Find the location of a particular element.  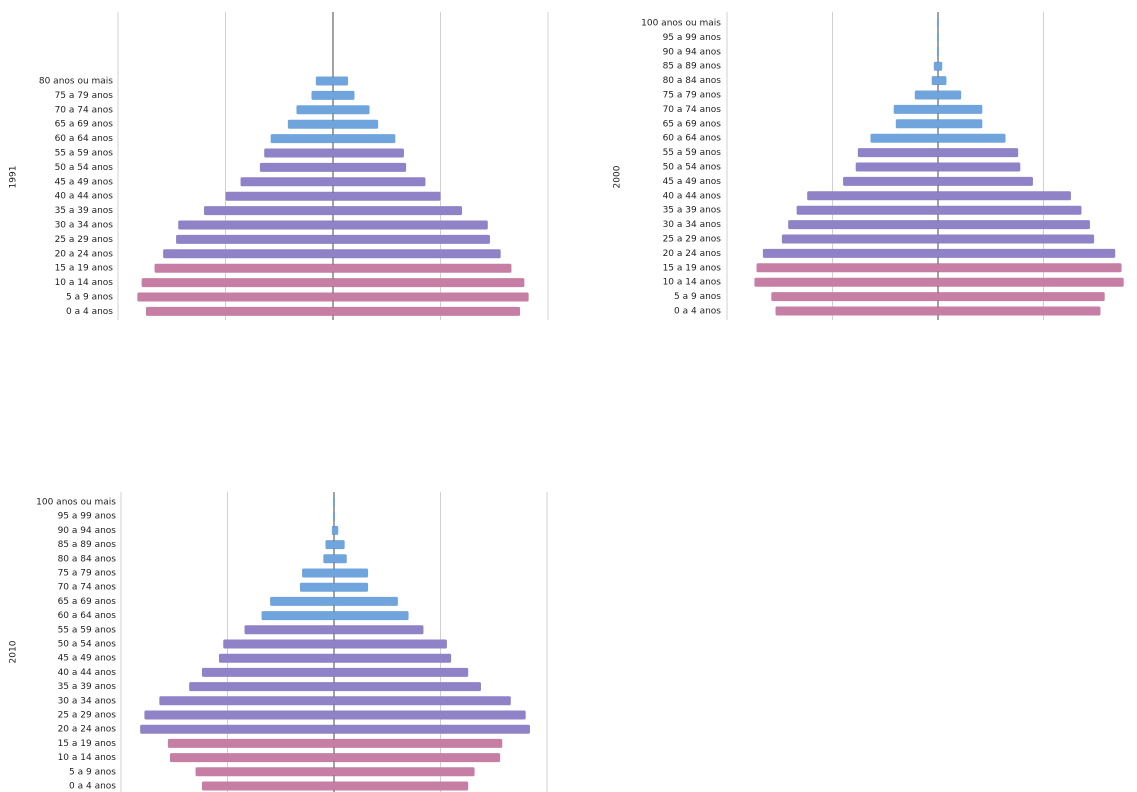

bar-left-25-a-29-anos is located at coordinates (254, 239).